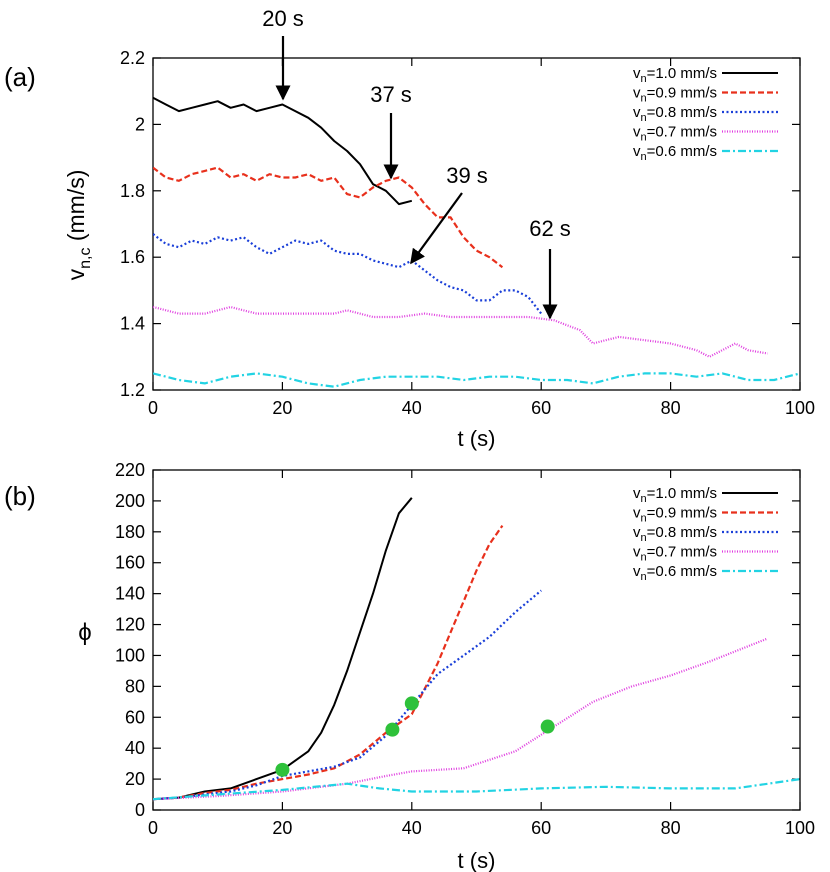 Image resolution: width=830 pixels, height=872 pixels. I want to click on y-tick-label: 0, so click(140, 810).